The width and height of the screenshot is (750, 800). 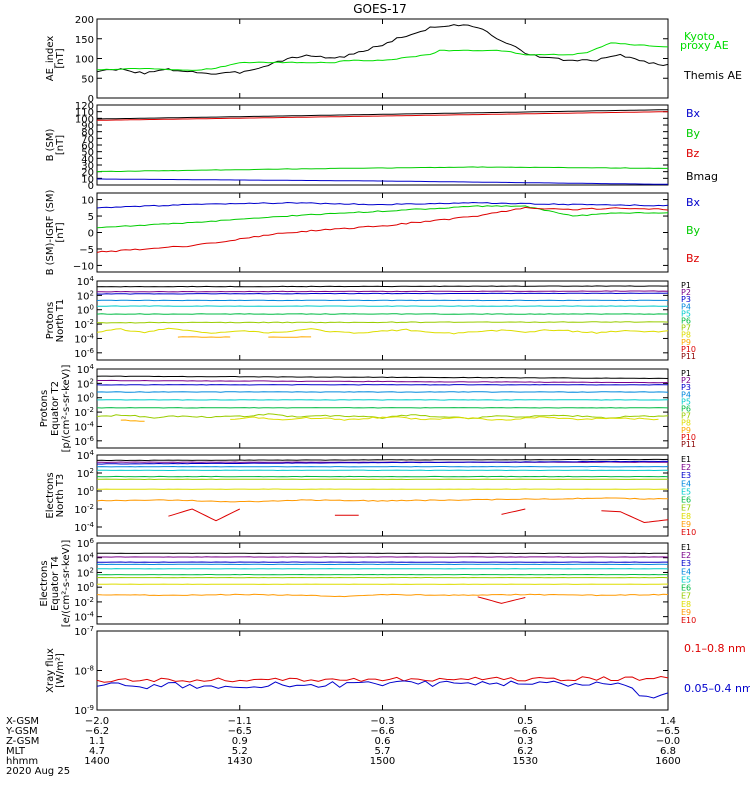 What do you see at coordinates (22, 761) in the screenshot?
I see `x-row-label: hhmm` at bounding box center [22, 761].